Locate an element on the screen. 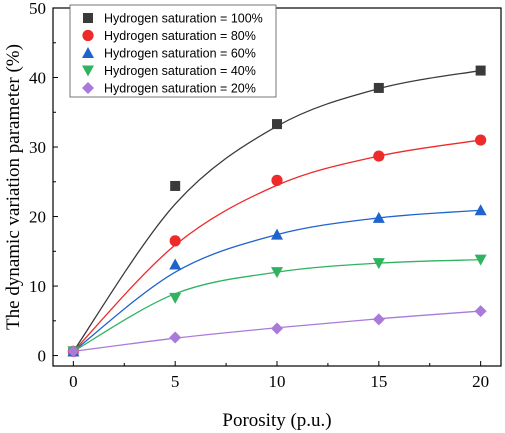 Image resolution: width=505 pixels, height=433 pixels. y-tick-label: 40 is located at coordinates (37, 78).